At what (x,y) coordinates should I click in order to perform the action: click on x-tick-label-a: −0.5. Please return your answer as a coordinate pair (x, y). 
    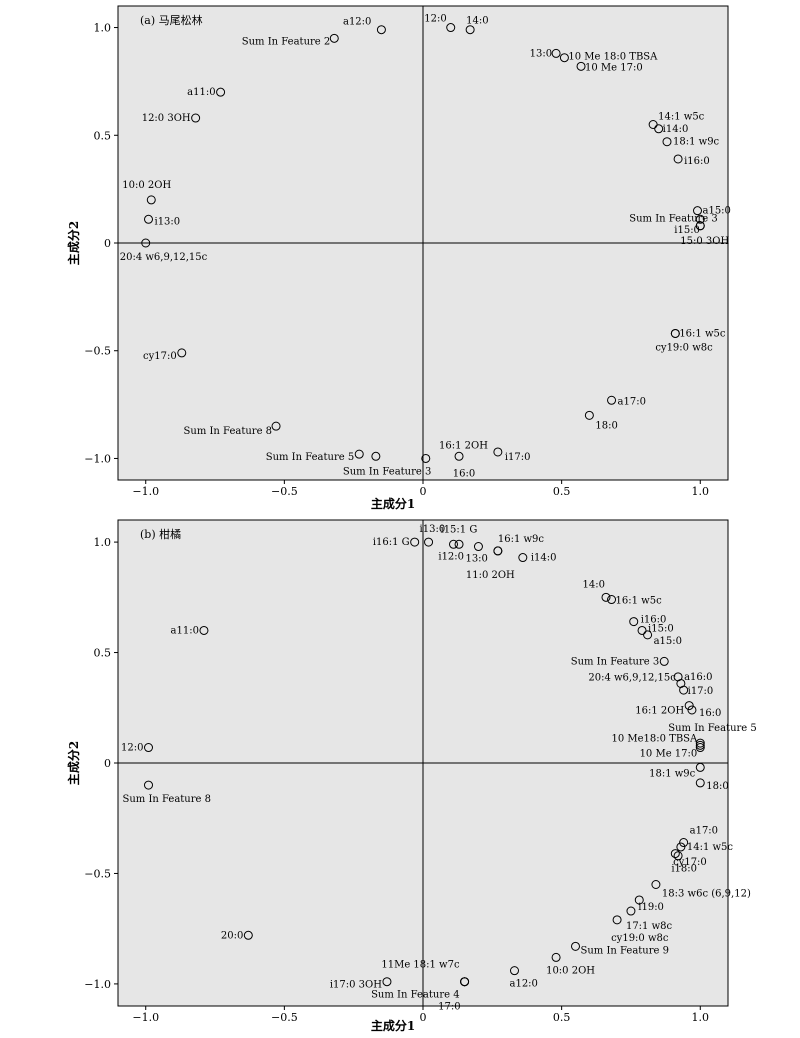
    Looking at the image, I should click on (284, 491).